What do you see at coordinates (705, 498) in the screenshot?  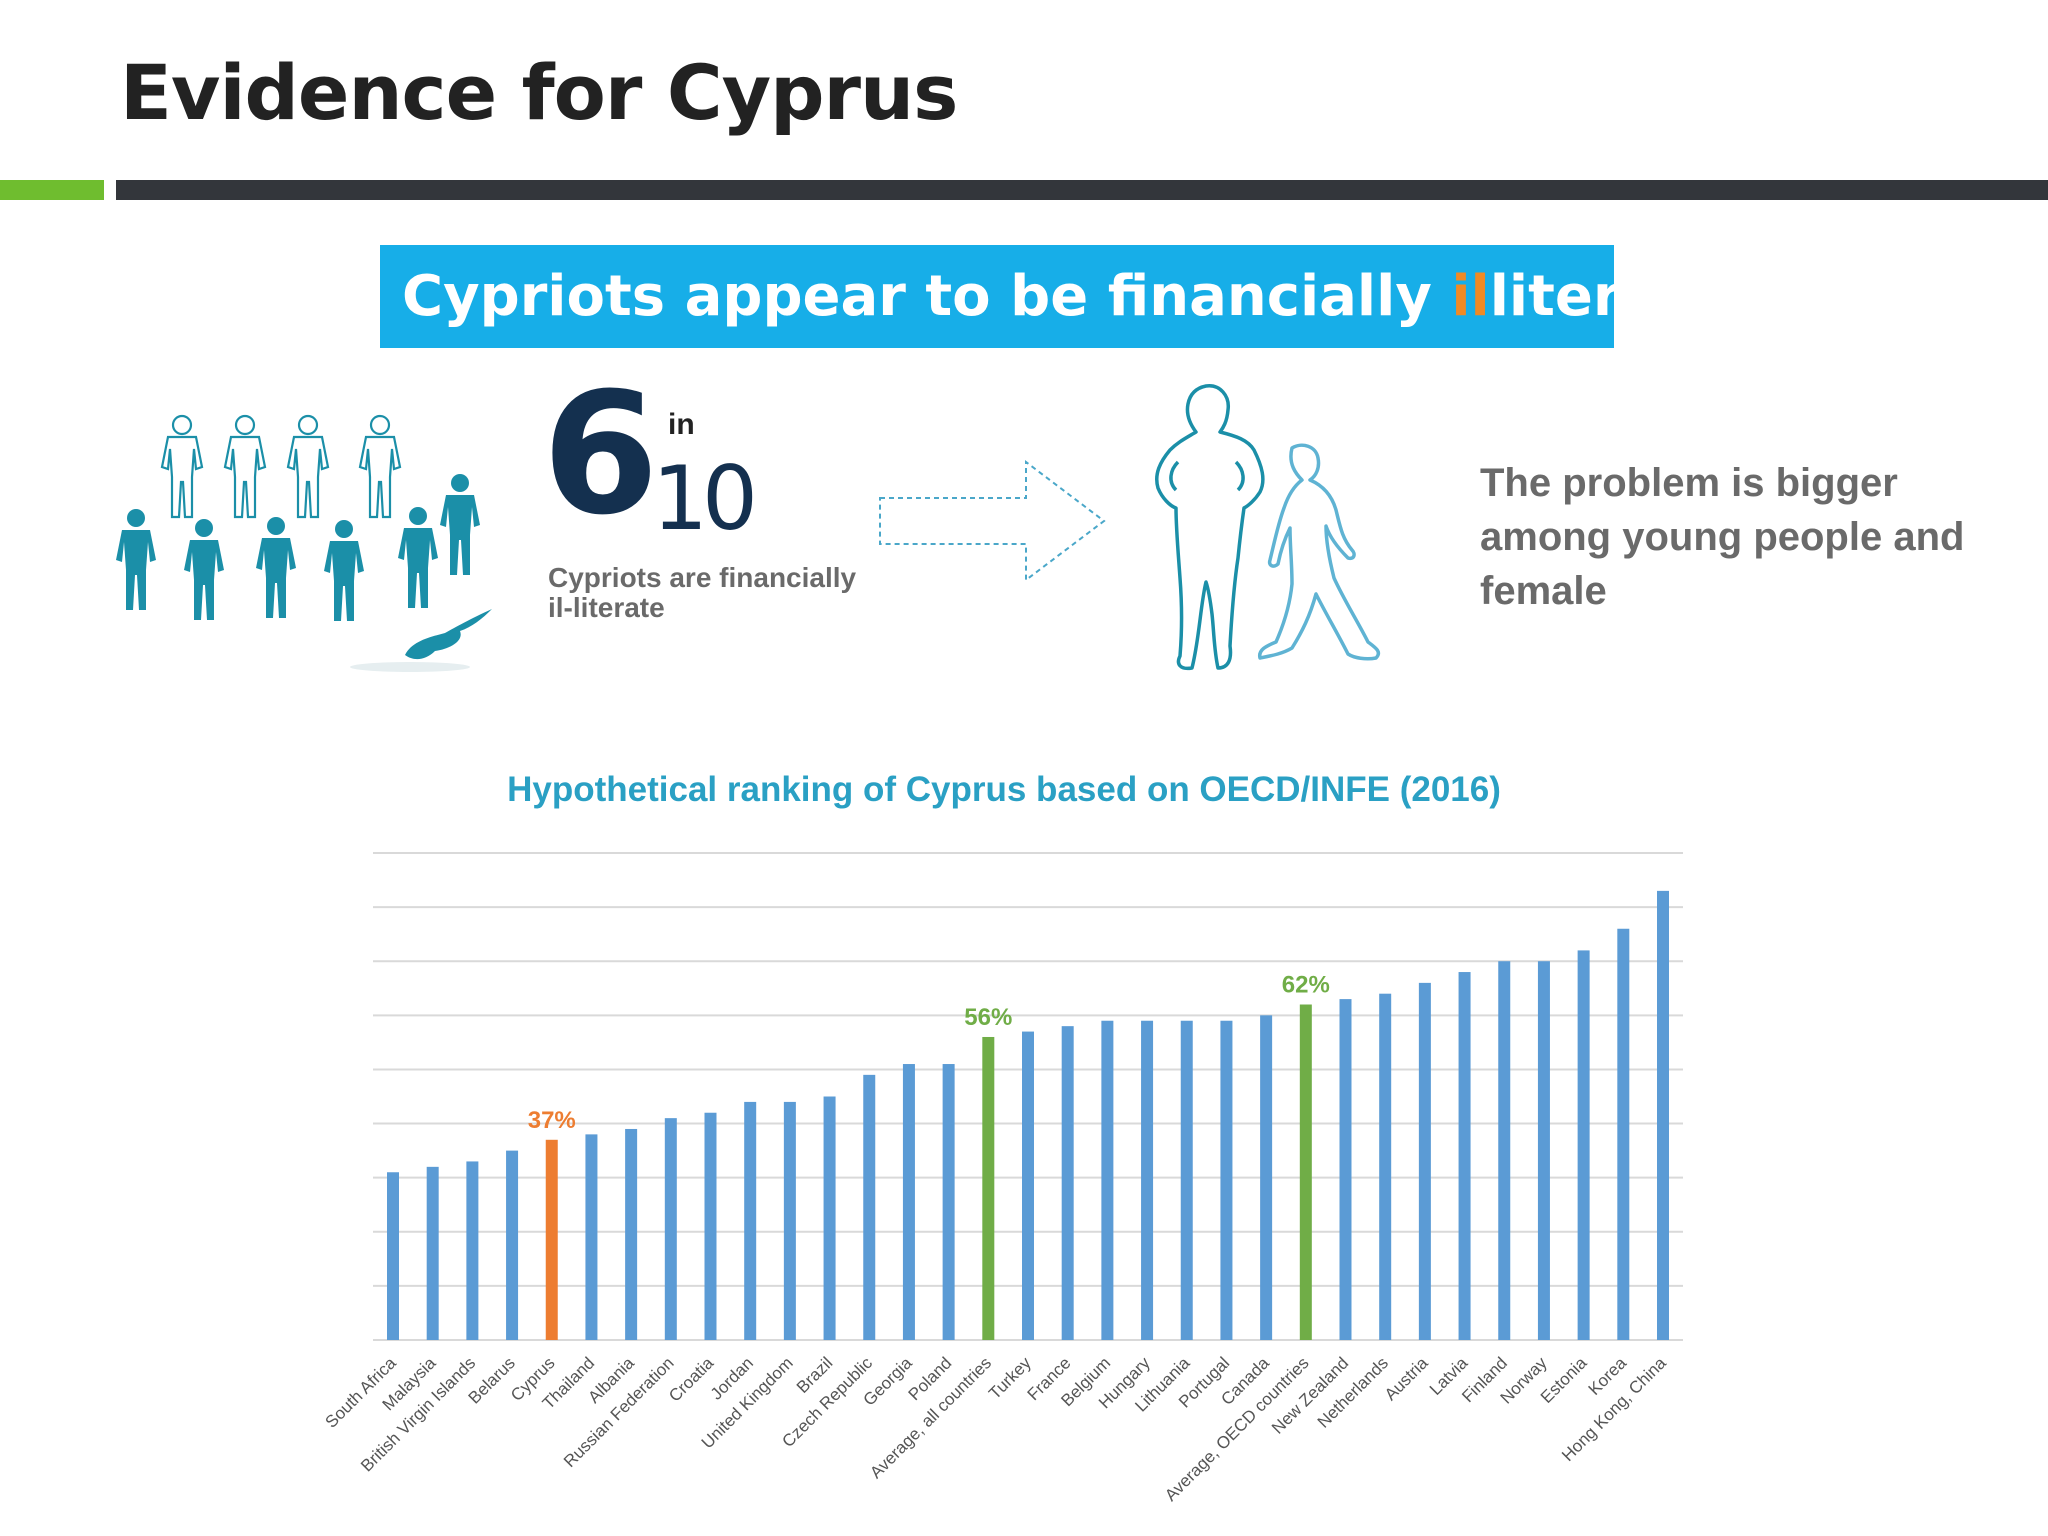 I see `stat-denominator: 10` at bounding box center [705, 498].